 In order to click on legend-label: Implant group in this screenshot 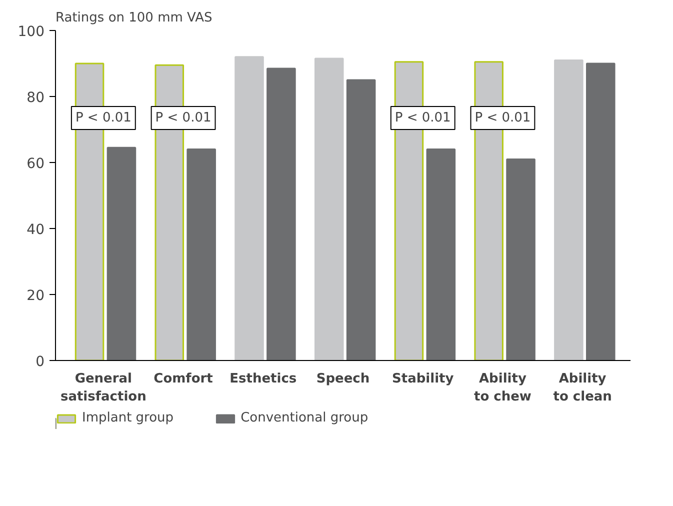, I will do `click(128, 418)`.